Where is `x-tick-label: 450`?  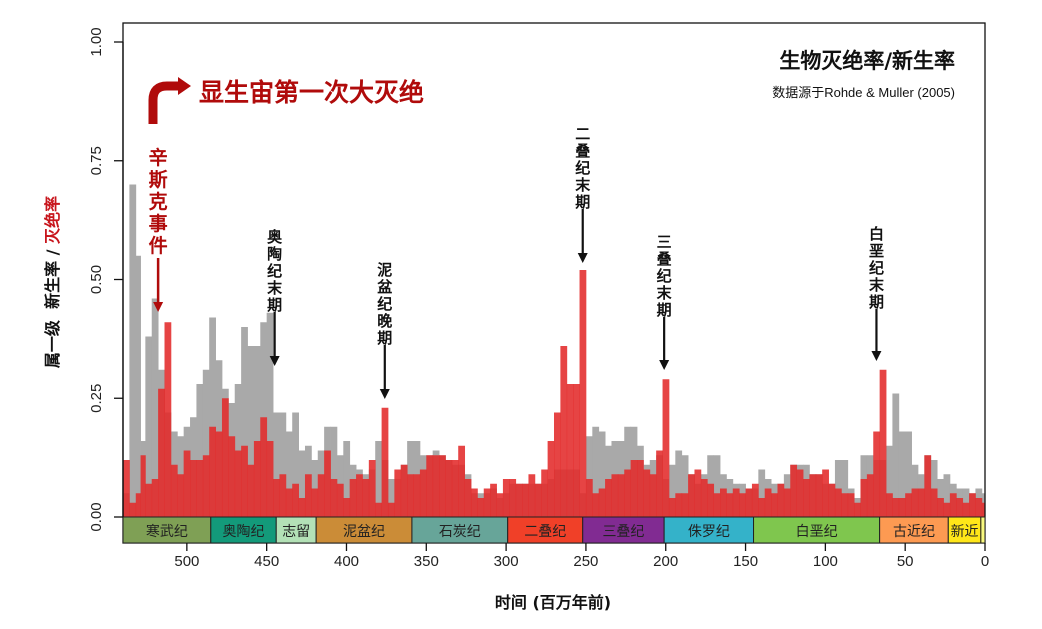 x-tick-label: 450 is located at coordinates (266, 561).